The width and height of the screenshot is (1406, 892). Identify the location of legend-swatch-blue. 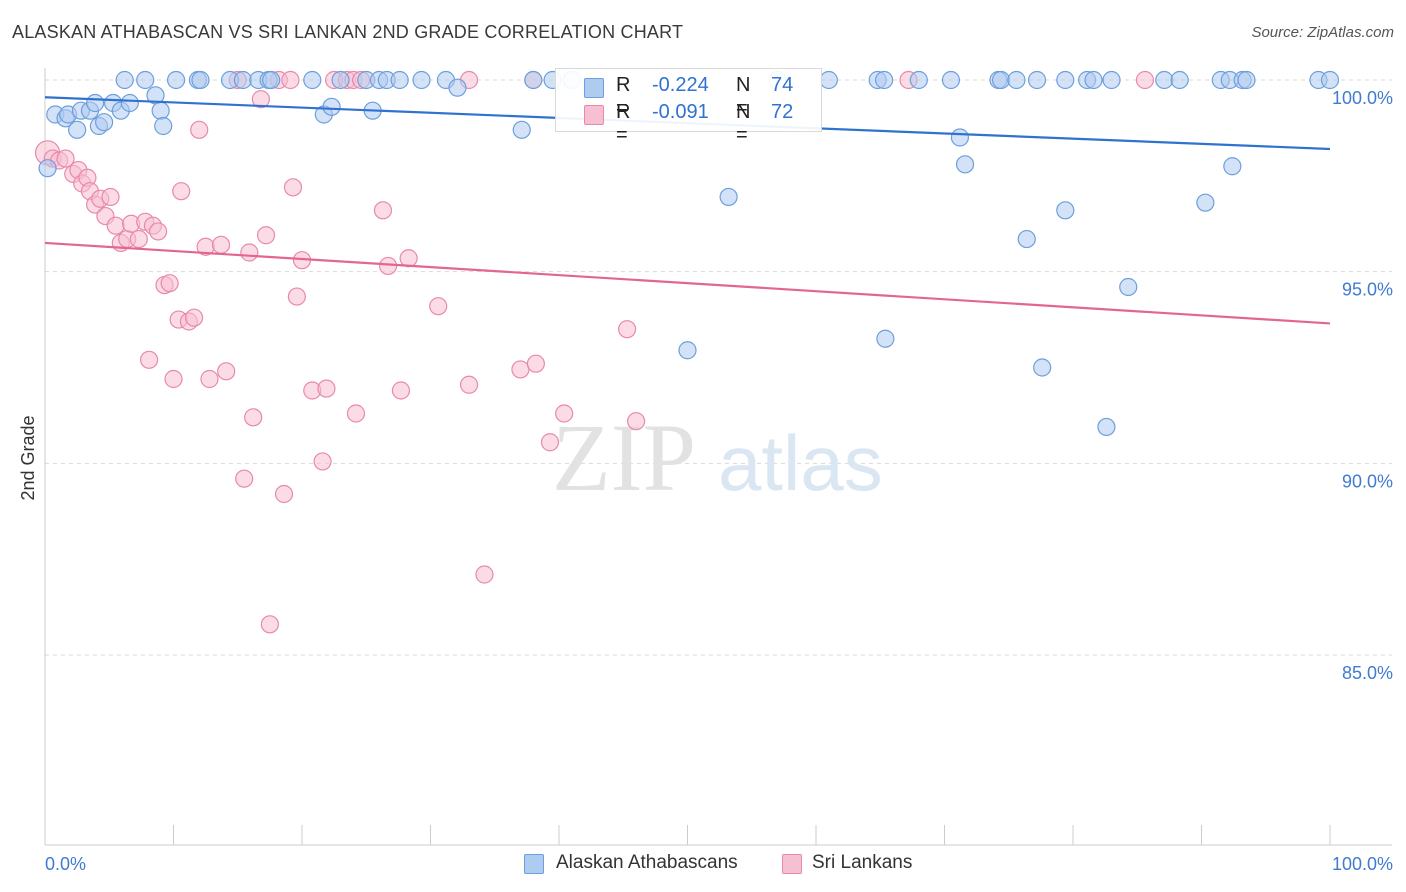
(594, 88).